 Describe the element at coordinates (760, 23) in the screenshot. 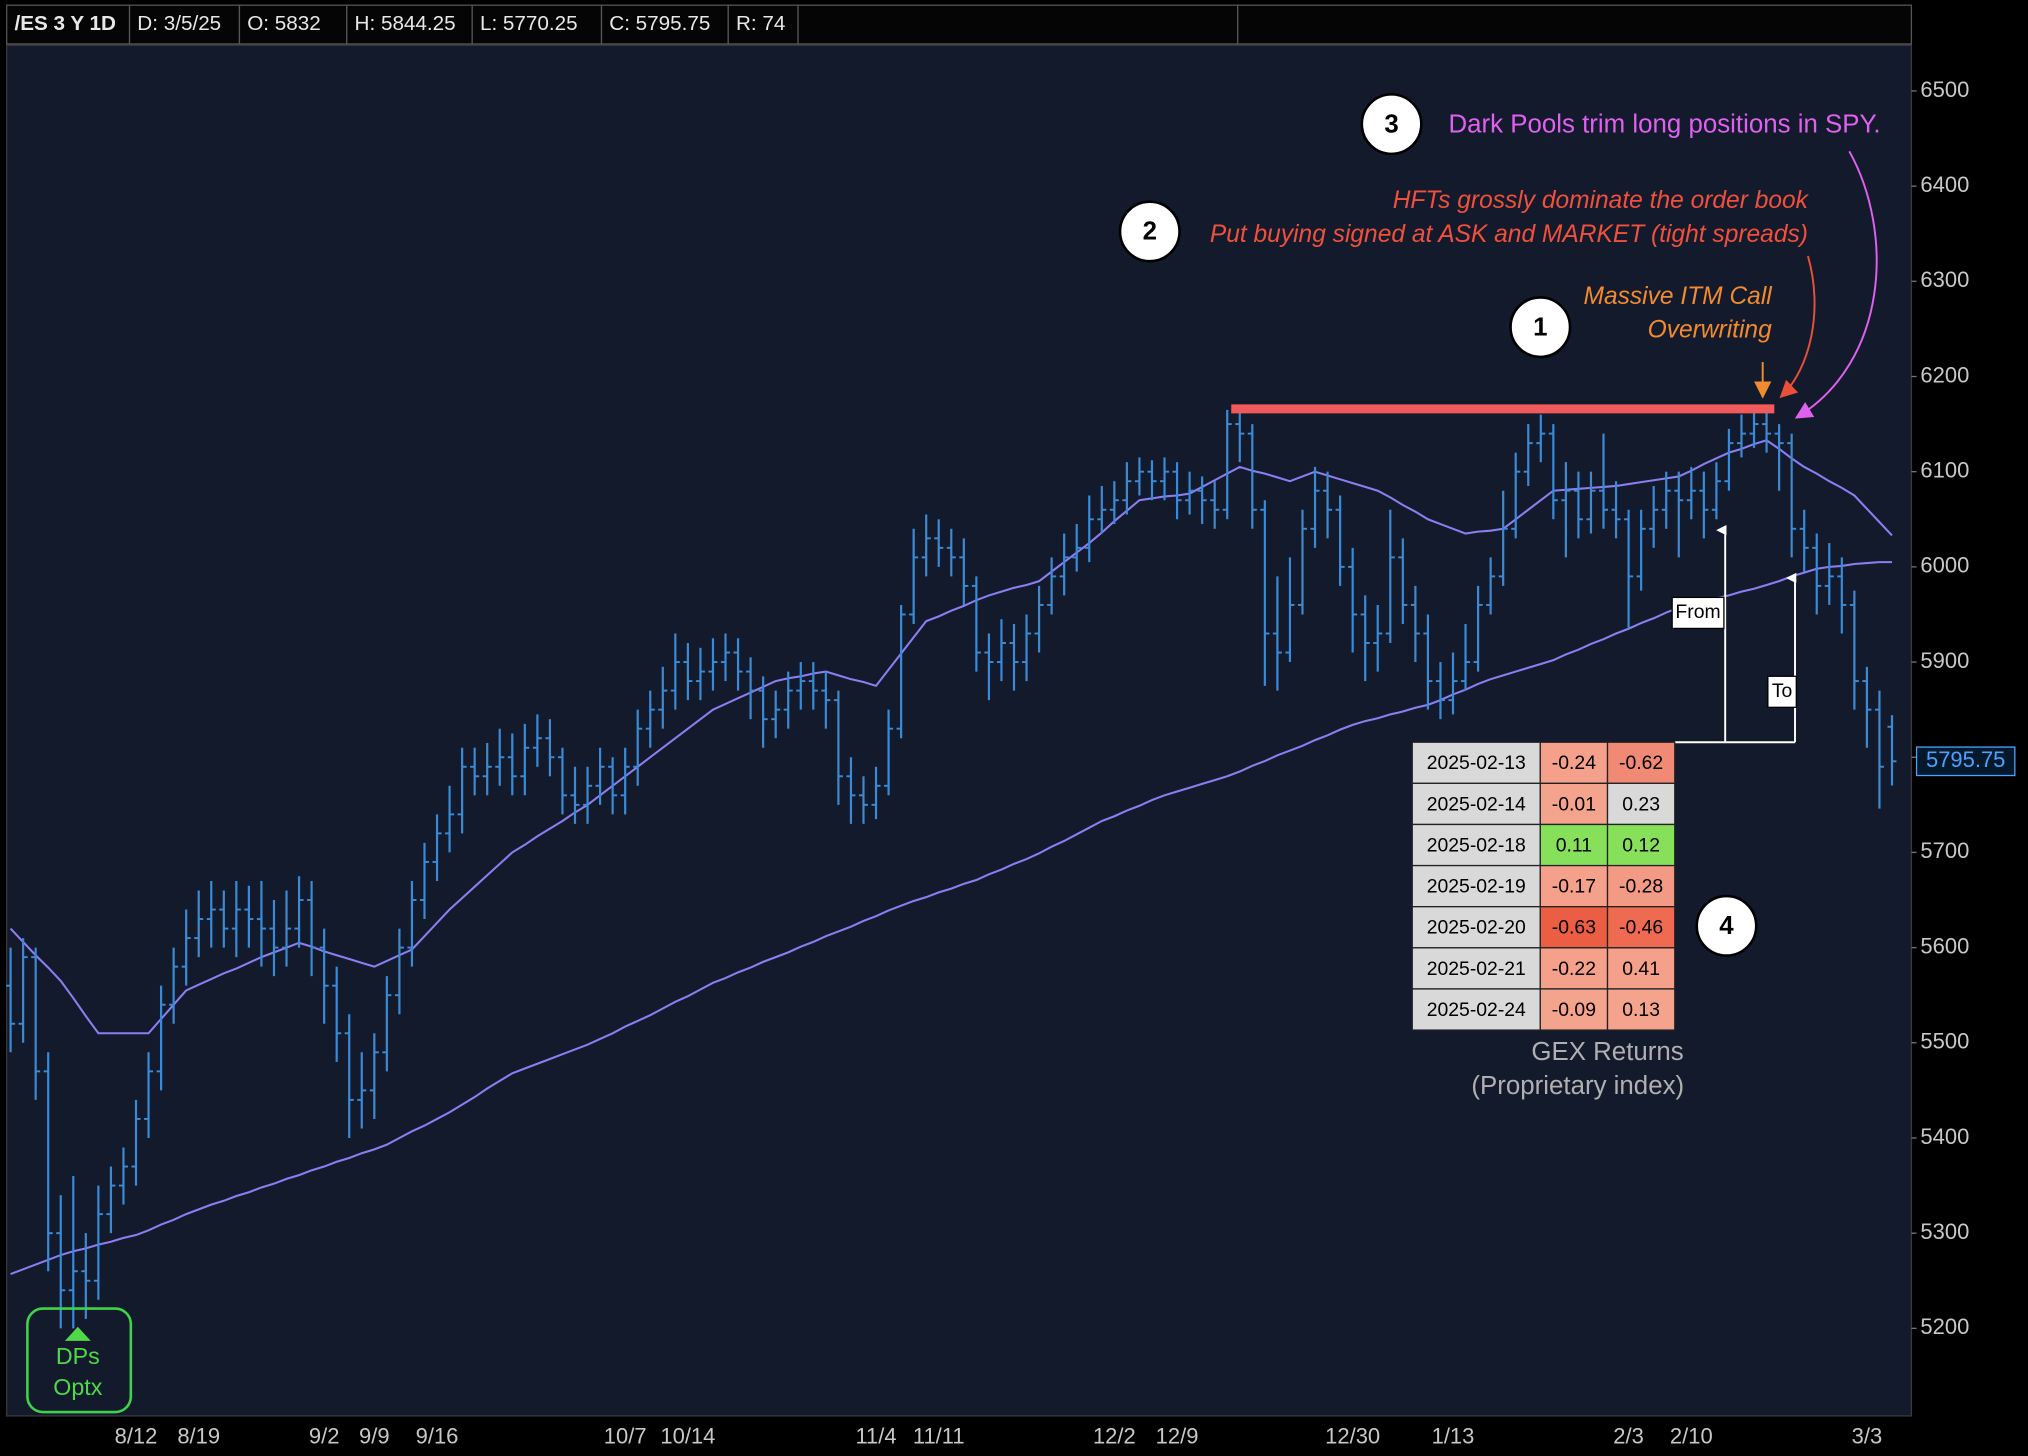

I see `header-text: R: 74` at that location.